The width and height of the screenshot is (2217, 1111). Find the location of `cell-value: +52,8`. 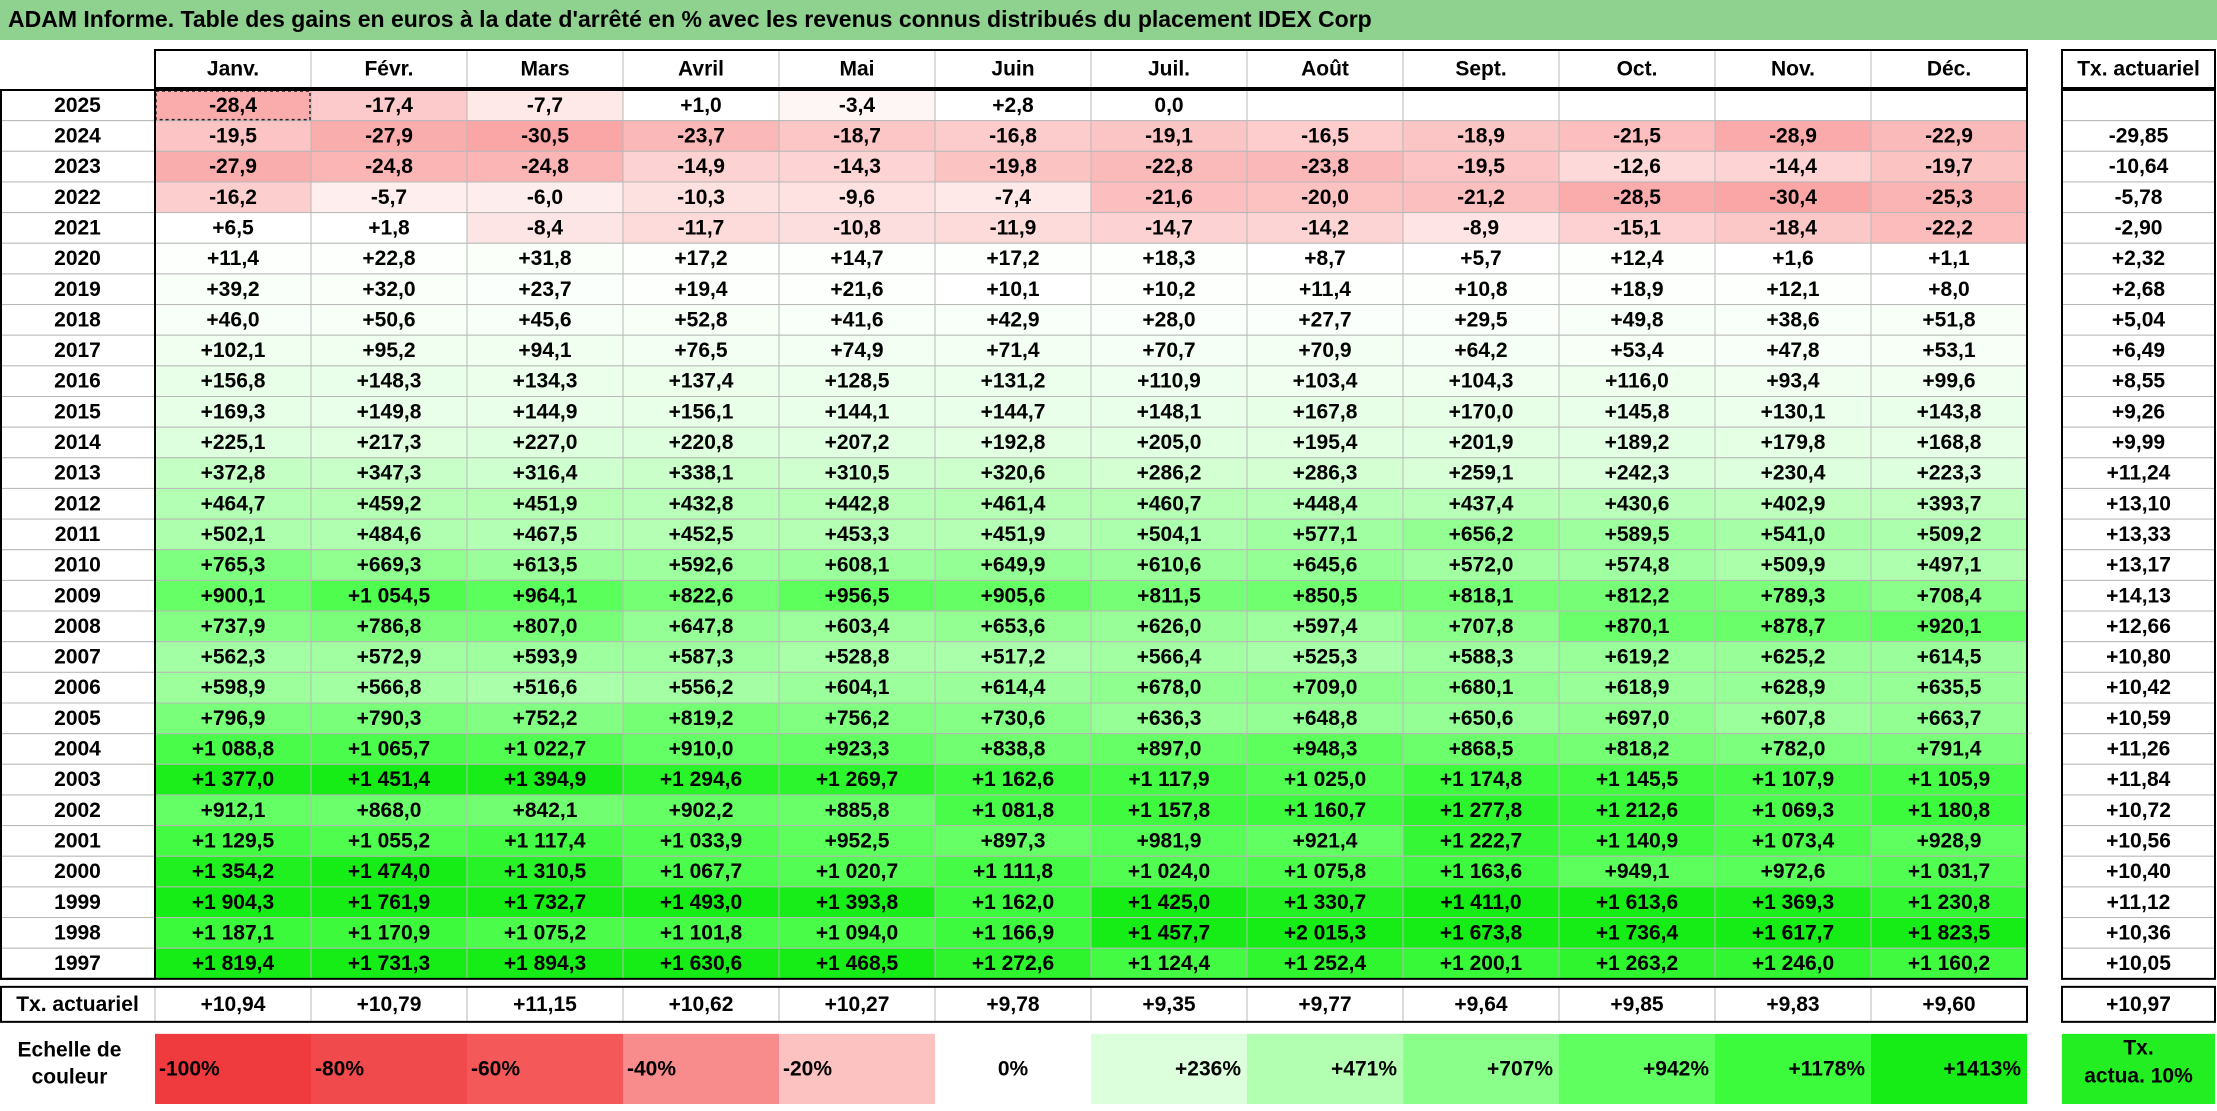

cell-value: +52,8 is located at coordinates (700, 319).